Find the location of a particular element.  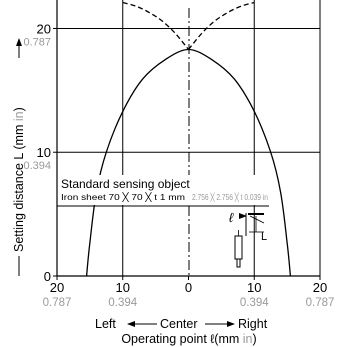

annotation-background is located at coordinates (163, 190).